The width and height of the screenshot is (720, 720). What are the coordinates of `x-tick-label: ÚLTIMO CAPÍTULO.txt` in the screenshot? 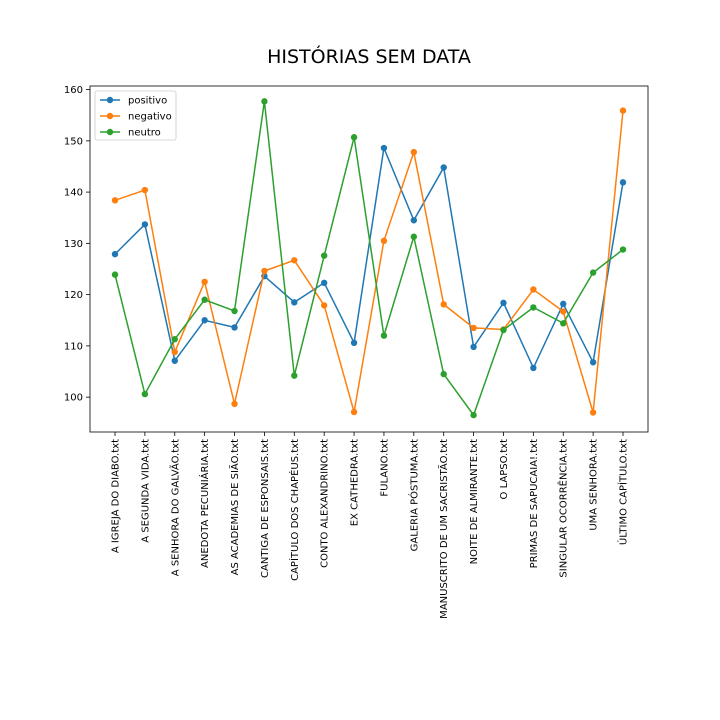 It's located at (623, 492).